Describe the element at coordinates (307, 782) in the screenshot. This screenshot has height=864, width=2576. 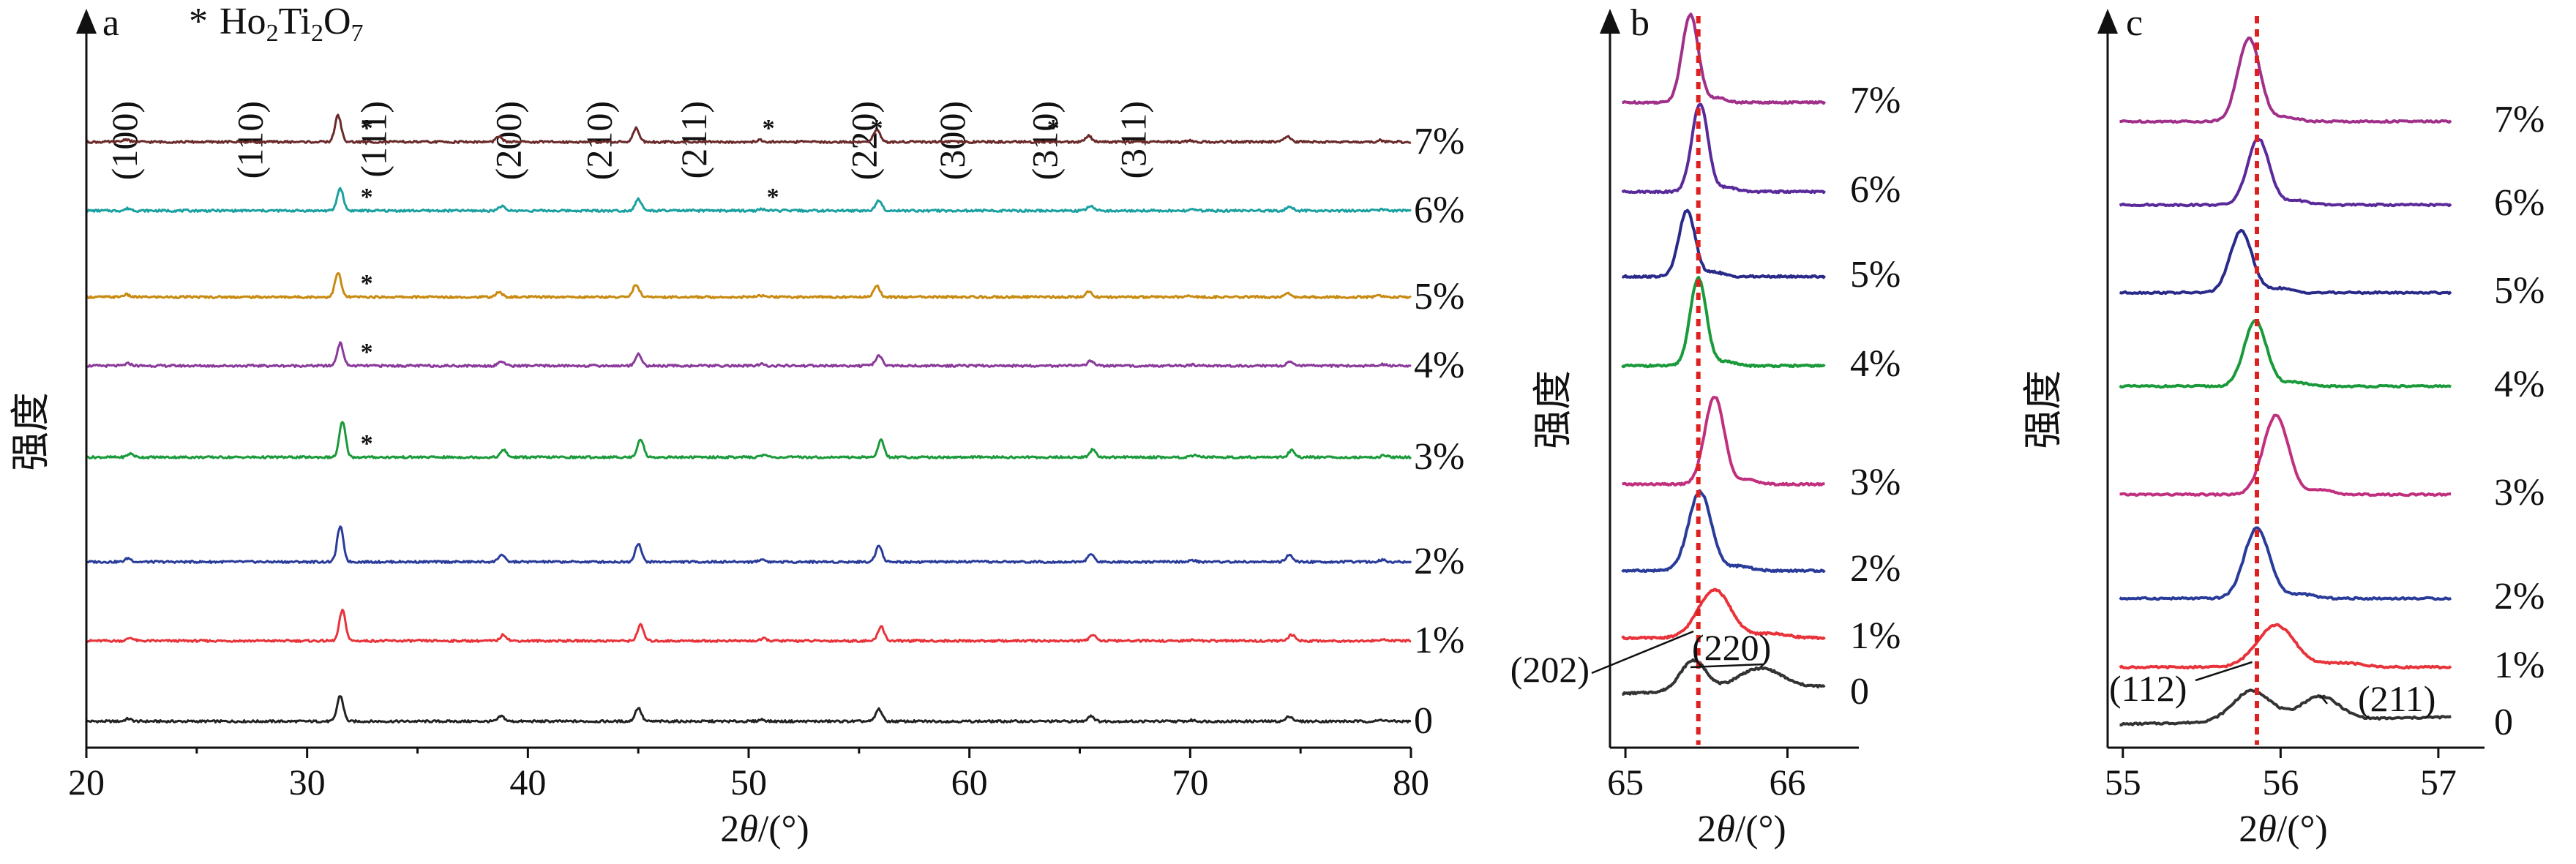
I see `panel-a-x-tick-label: 30` at that location.